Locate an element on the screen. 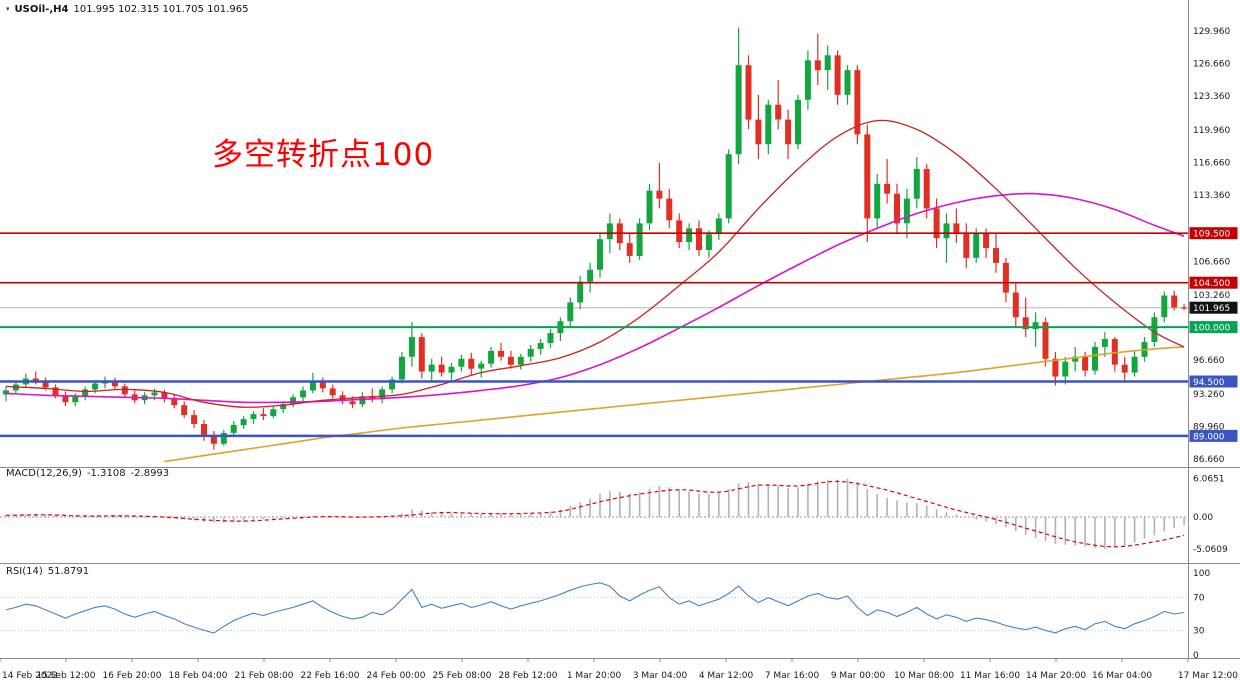  time-axis-label: 3 Mar 04:00 is located at coordinates (660, 676).